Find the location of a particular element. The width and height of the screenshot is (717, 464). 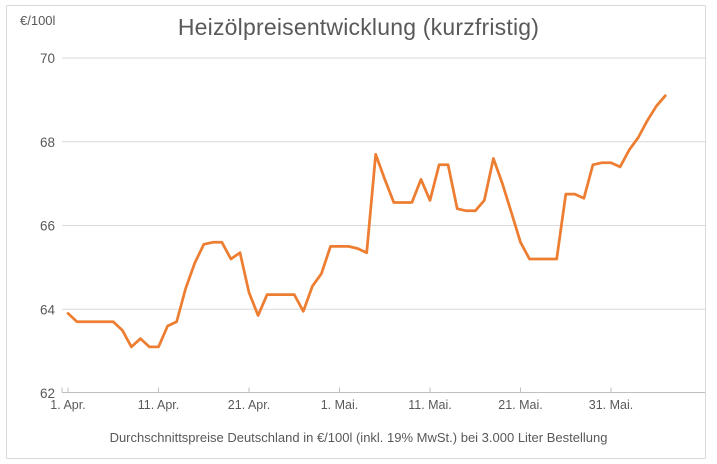

x-tick-label: 1. Mai. is located at coordinates (340, 405).